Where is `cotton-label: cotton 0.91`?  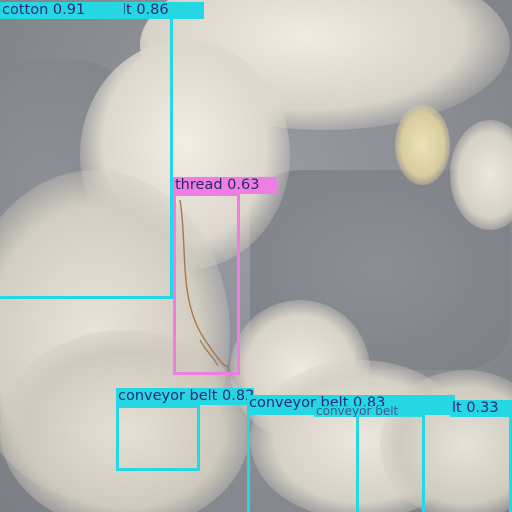
cotton-label: cotton 0.91 is located at coordinates (63, 10).